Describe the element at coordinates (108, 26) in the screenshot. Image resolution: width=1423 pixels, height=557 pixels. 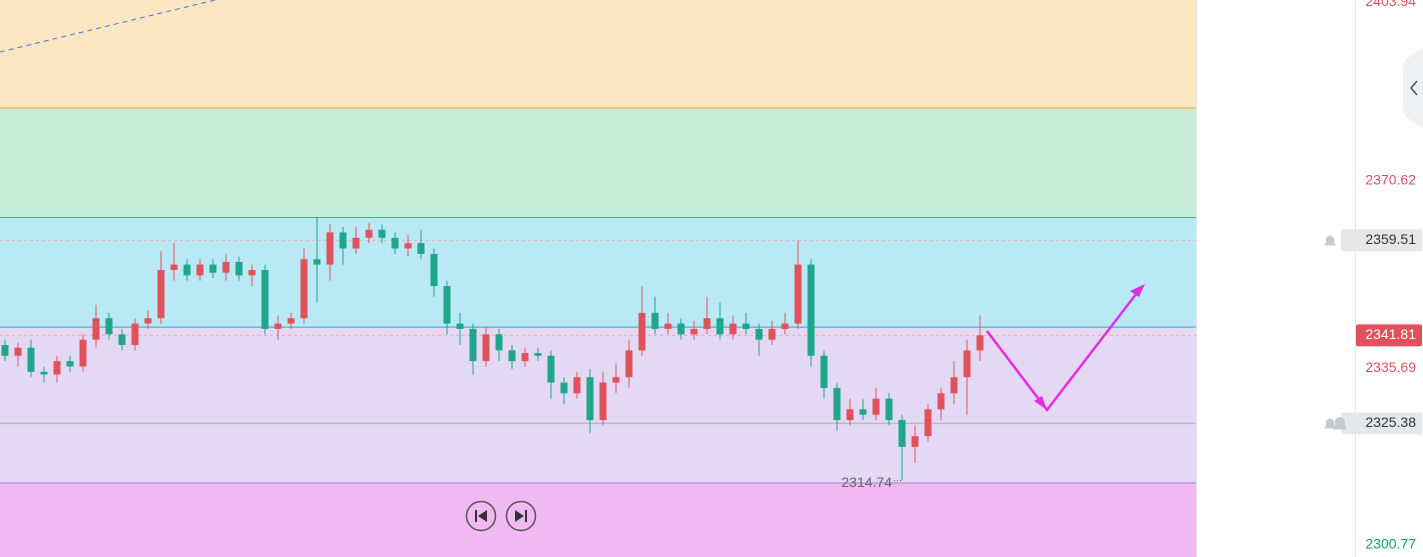
I see `trend-line` at that location.